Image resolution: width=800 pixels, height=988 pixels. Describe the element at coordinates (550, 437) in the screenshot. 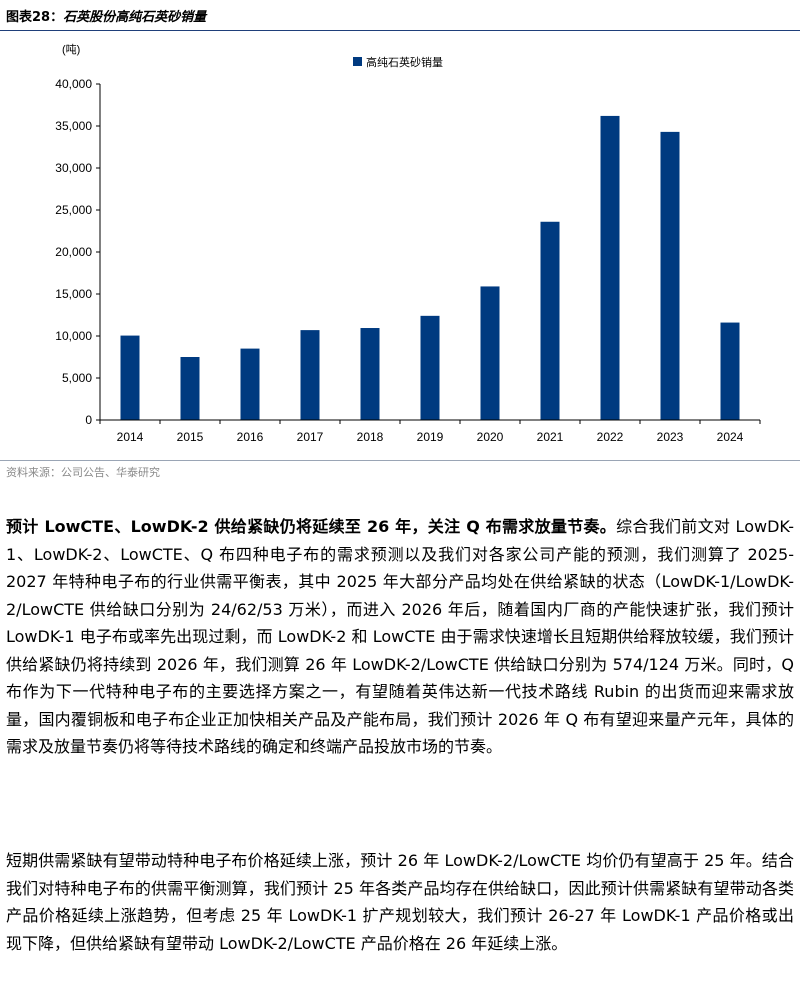

I see `x-tick-label: 2021` at that location.